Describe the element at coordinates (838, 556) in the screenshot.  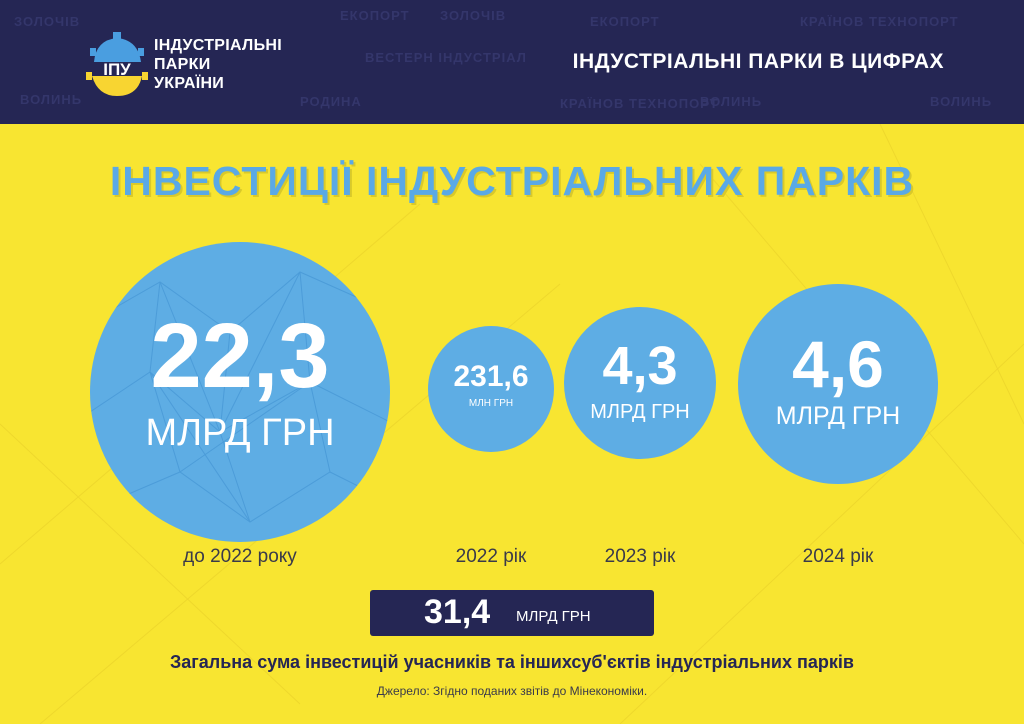
I see `period-label: 2024 рік` at that location.